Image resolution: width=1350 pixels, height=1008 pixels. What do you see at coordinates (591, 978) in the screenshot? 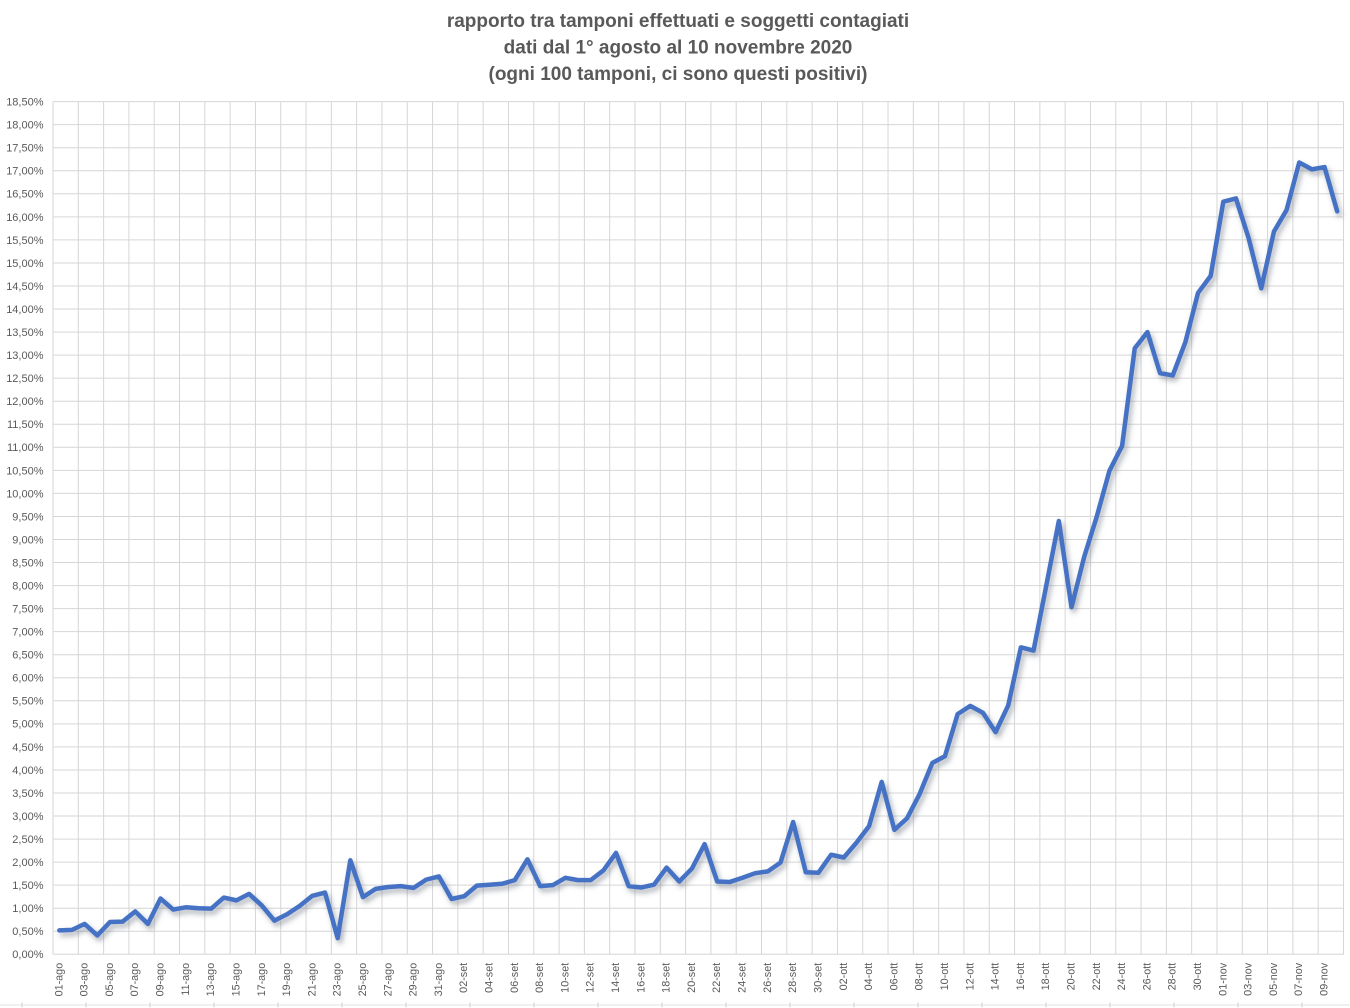
I see `svg-text: 12-set` at bounding box center [591, 978].